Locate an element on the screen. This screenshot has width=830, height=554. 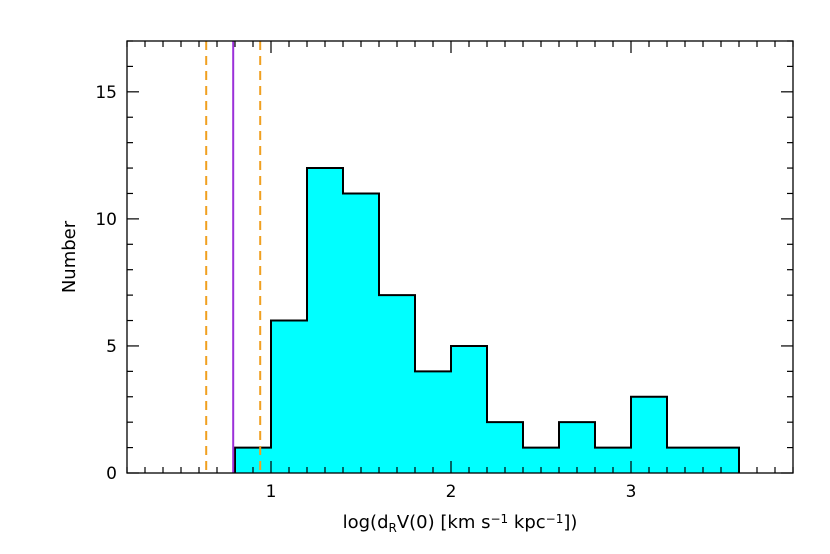
reference-lines is located at coordinates (233, 257).